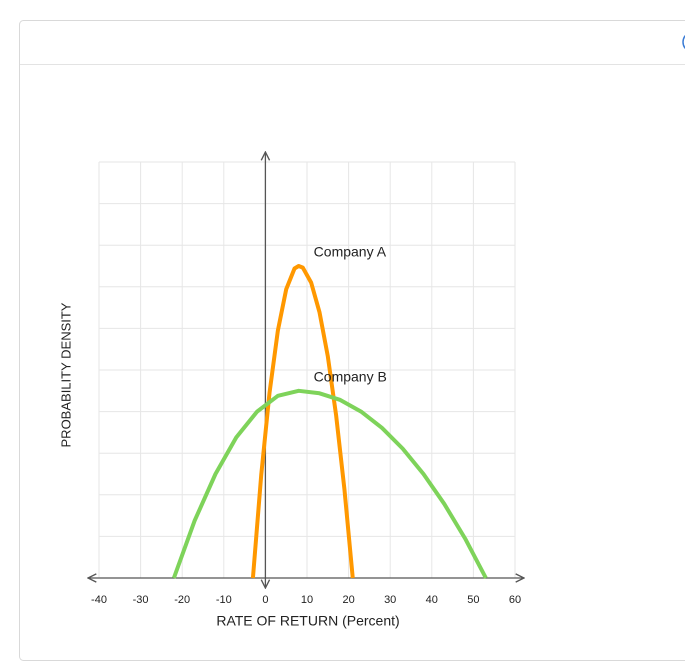  What do you see at coordinates (350, 252) in the screenshot?
I see `series-label: Company A` at bounding box center [350, 252].